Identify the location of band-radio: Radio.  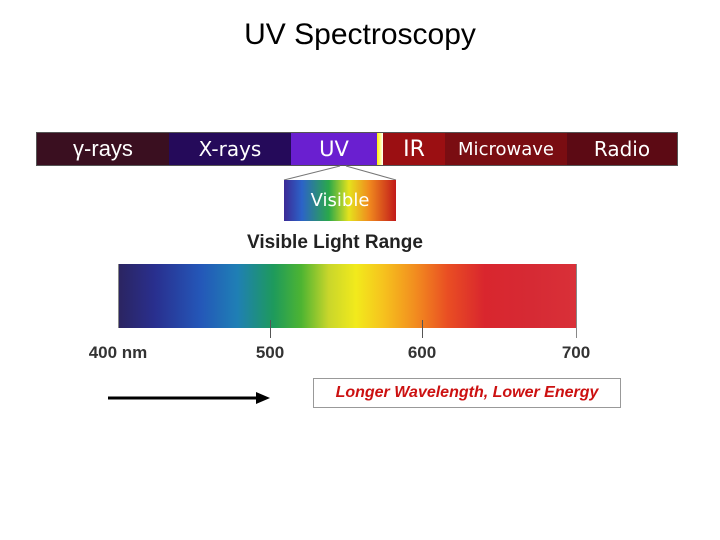
(622, 149).